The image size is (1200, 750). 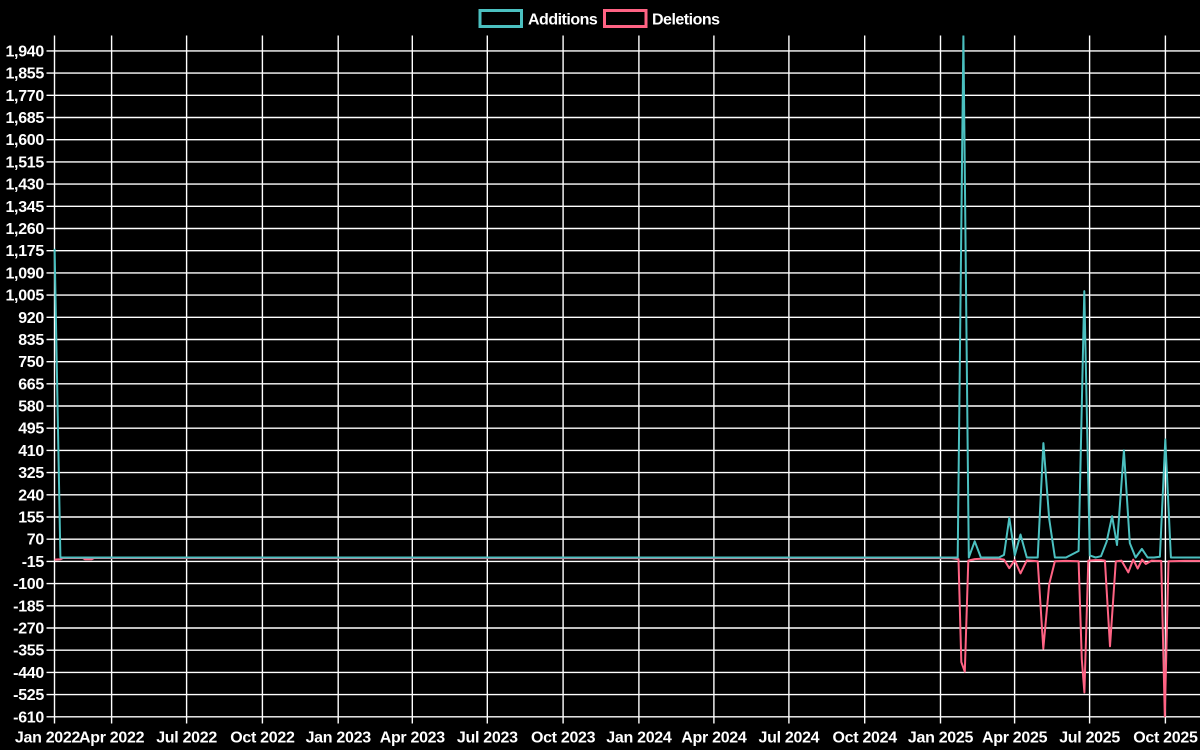 What do you see at coordinates (487, 738) in the screenshot?
I see `svg-text: Jul 2023` at bounding box center [487, 738].